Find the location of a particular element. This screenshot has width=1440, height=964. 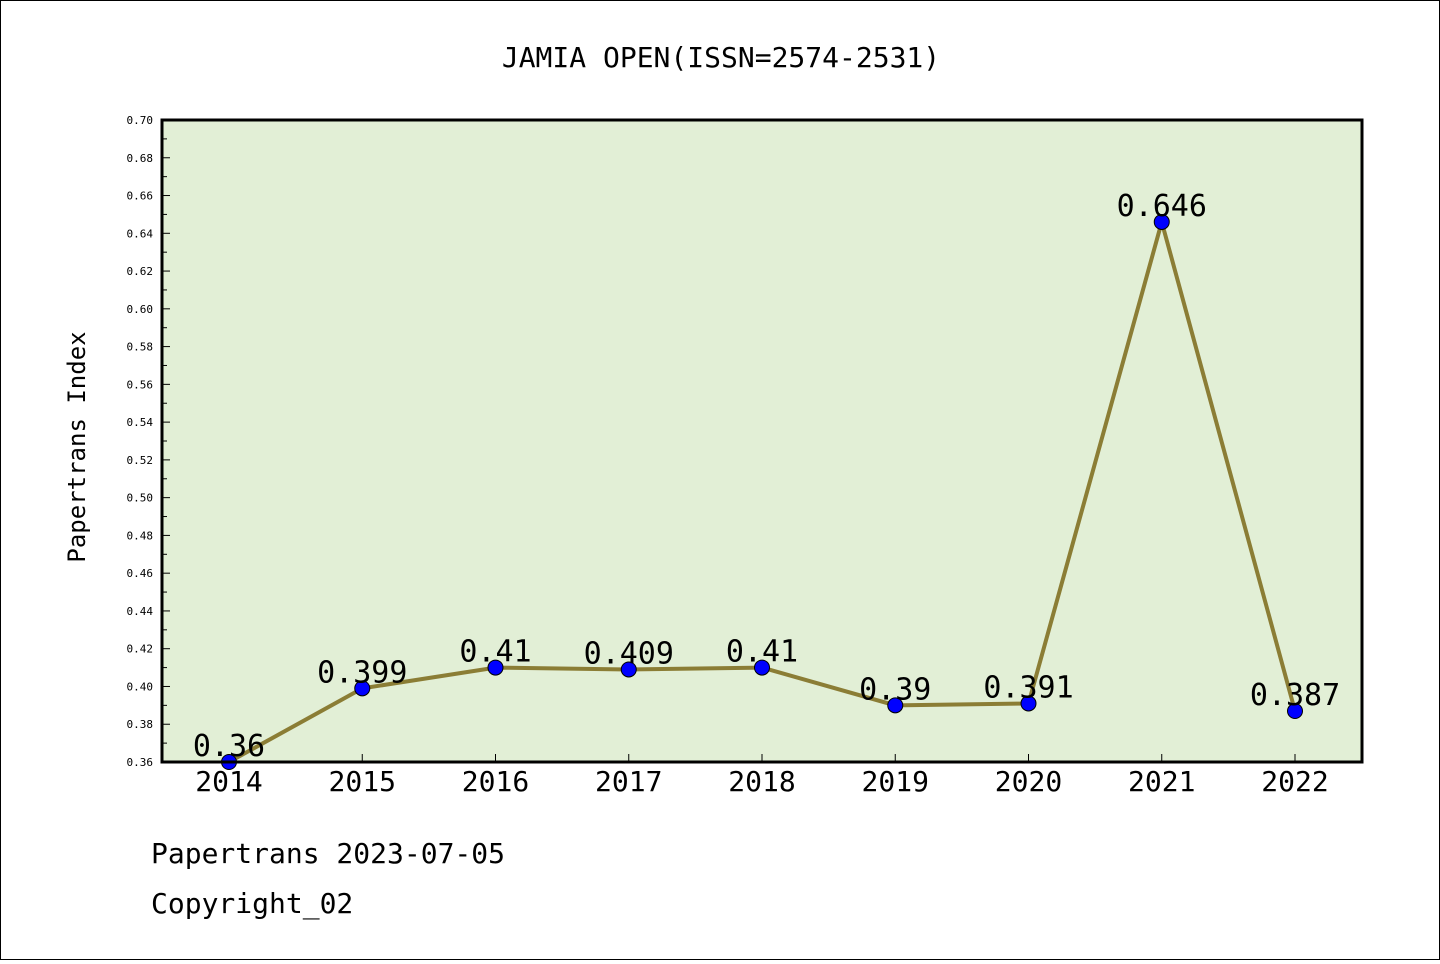

x-tick-label: 2016 is located at coordinates (495, 781).